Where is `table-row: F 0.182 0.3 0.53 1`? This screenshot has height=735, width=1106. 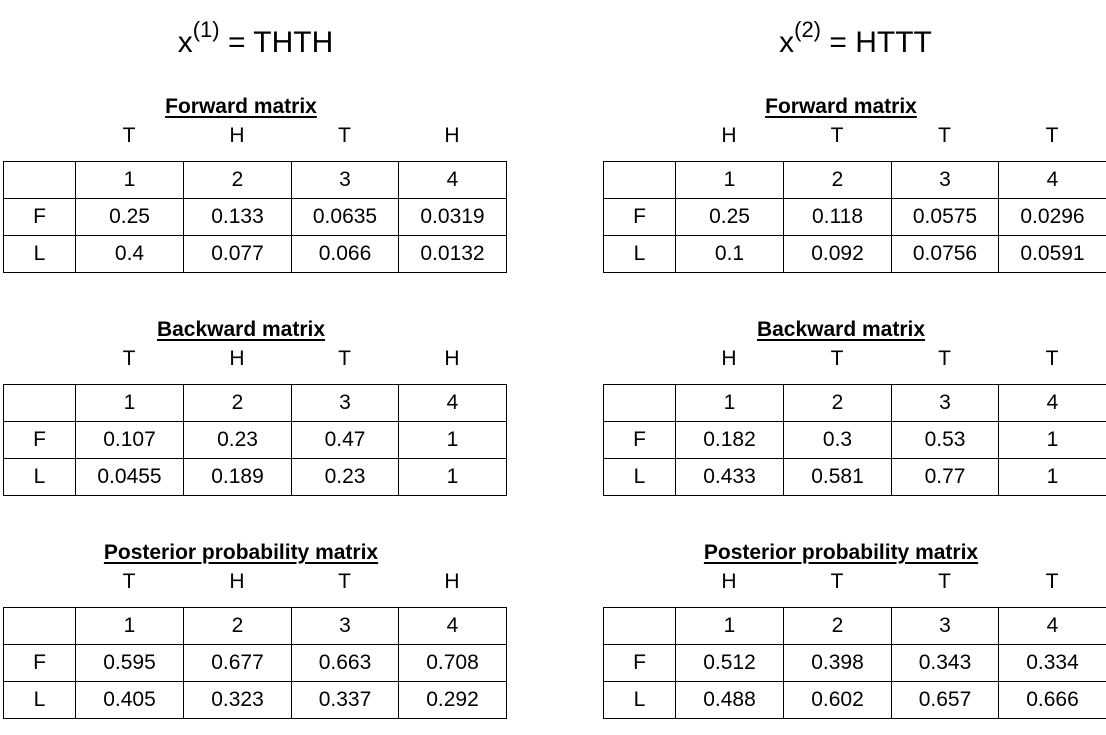
table-row: F 0.182 0.3 0.53 1 is located at coordinates (854, 440).